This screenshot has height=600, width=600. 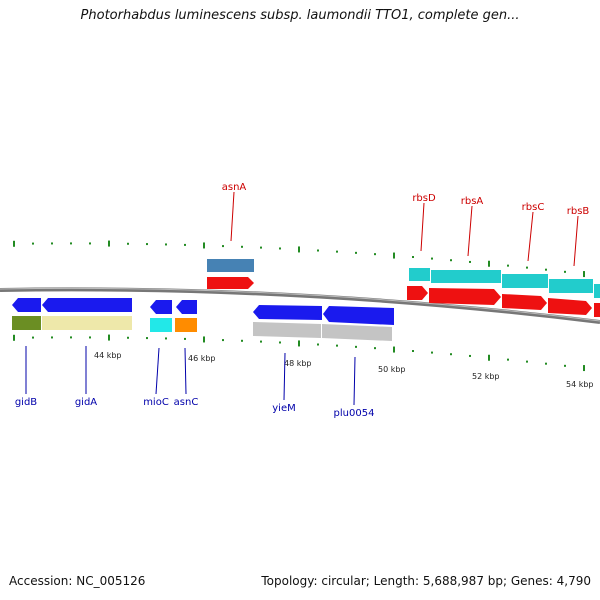 What do you see at coordinates (108, 355) in the screenshot?
I see `scale-label-44: 44 kbp` at bounding box center [108, 355].